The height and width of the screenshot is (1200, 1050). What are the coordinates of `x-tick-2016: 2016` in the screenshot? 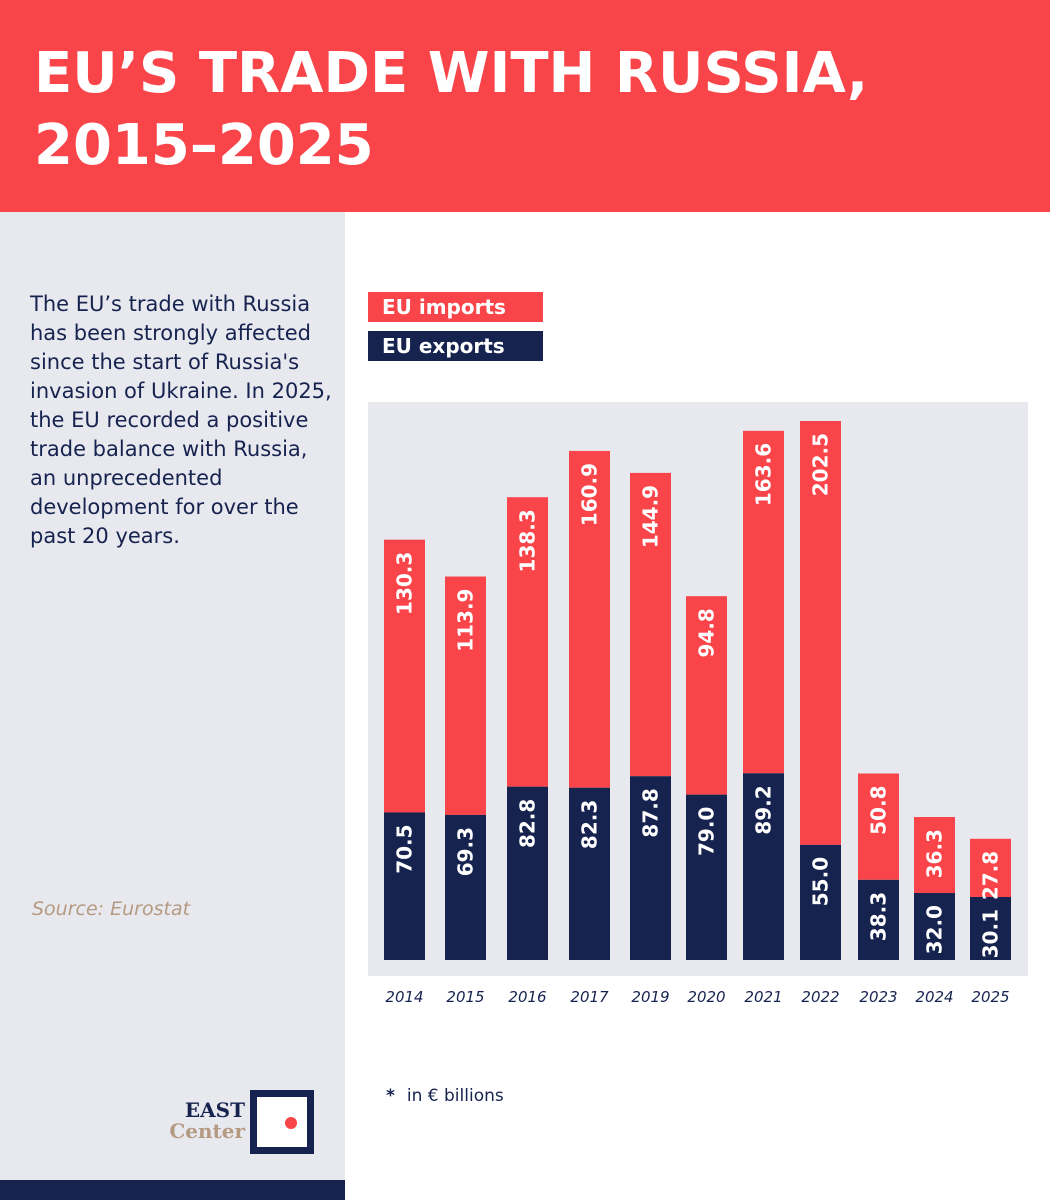 It's located at (527, 997).